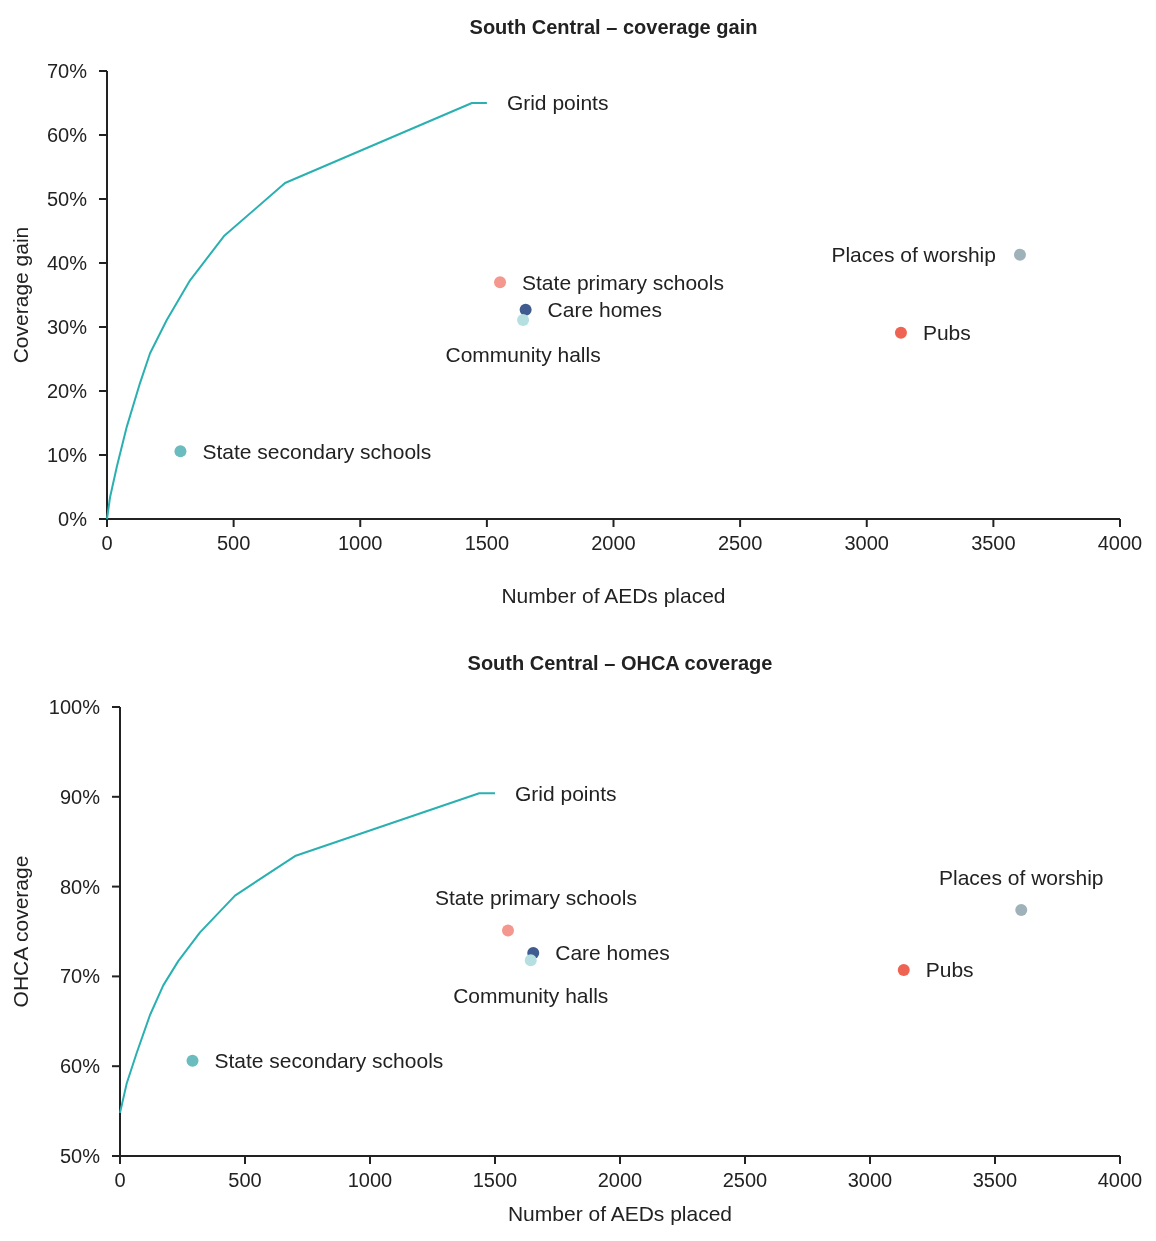 Image resolution: width=1156 pixels, height=1241 pixels. Describe the element at coordinates (80, 886) in the screenshot. I see `y-tick-label: 80%` at that location.